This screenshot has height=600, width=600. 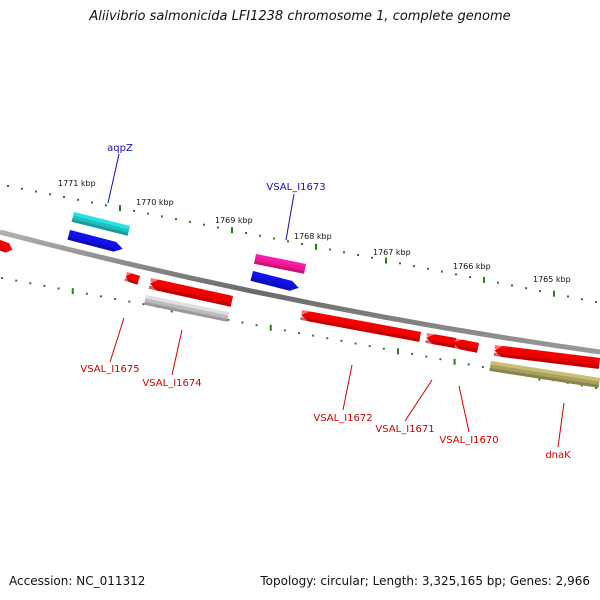 I want to click on gene-red-VSAL_I1670, so click(x=465, y=345).